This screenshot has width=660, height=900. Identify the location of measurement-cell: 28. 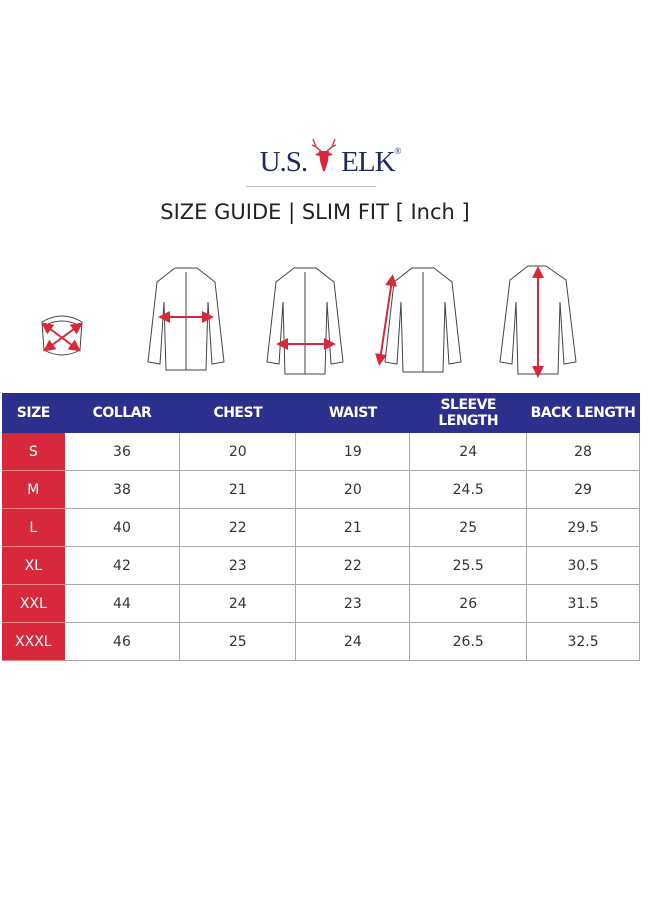
(583, 451).